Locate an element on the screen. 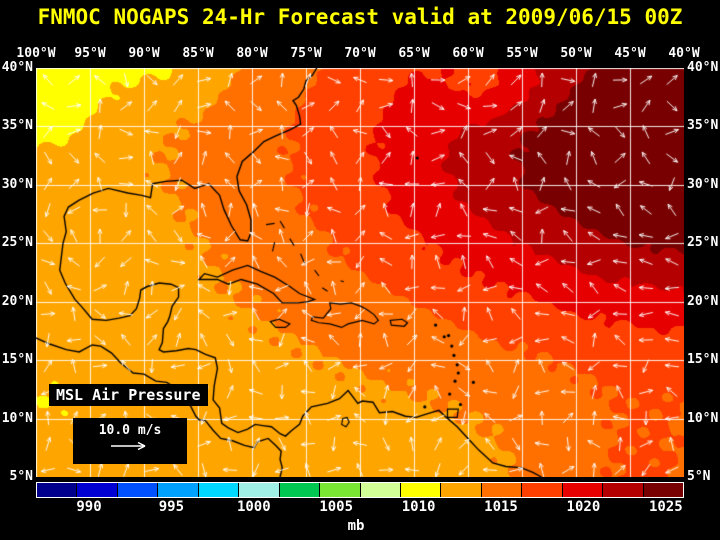  lon-label: 75°W is located at coordinates (306, 53).